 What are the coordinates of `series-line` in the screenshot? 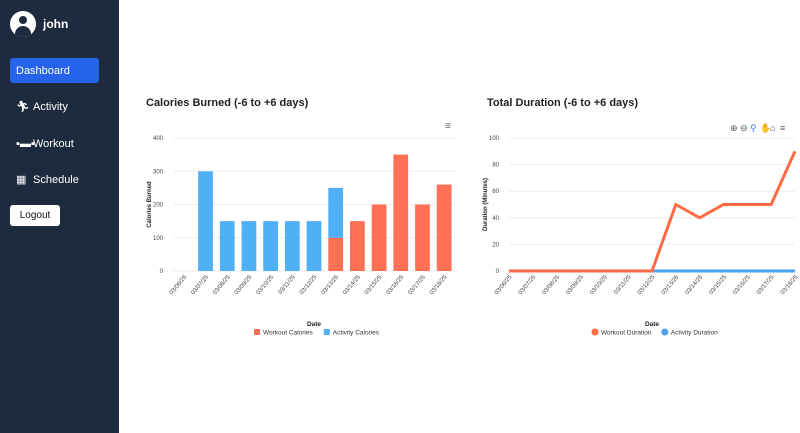 It's located at (653, 211).